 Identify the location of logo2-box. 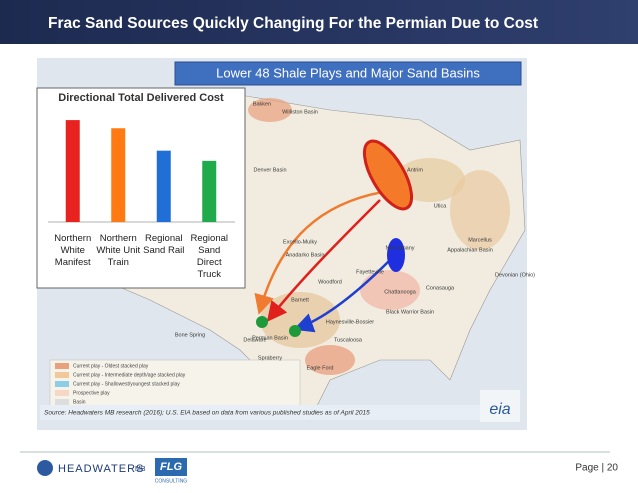
(171, 467).